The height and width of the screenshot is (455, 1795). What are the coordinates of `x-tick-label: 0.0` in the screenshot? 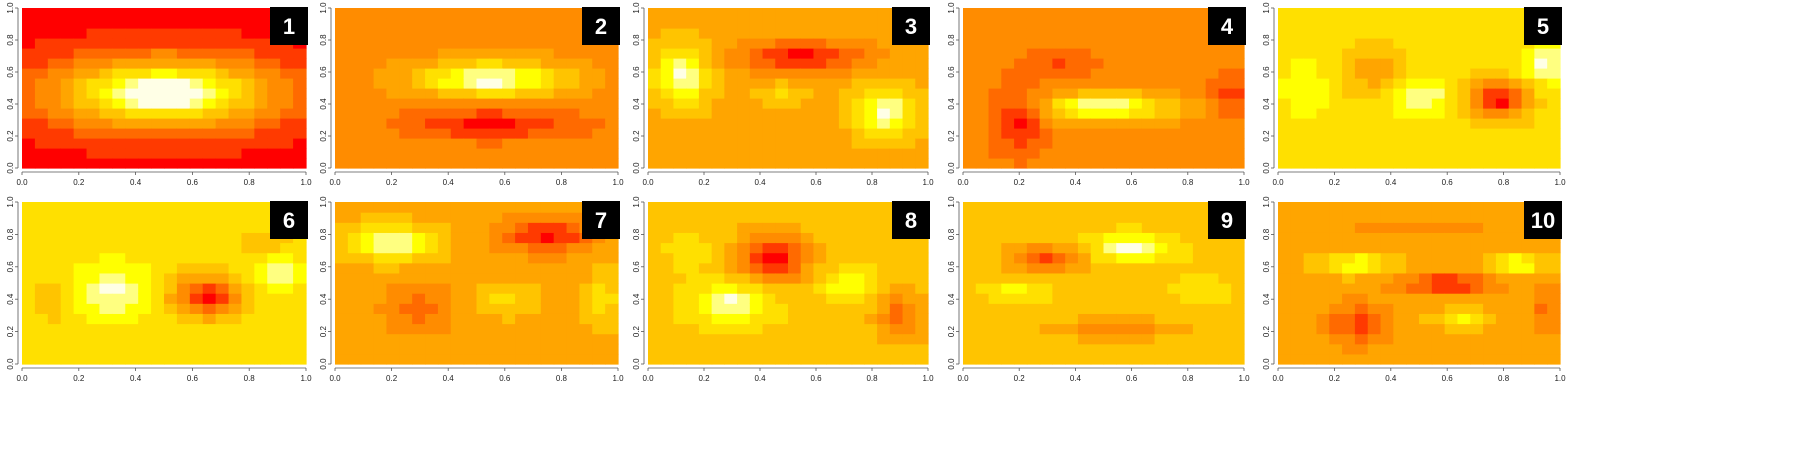 It's located at (1278, 378).